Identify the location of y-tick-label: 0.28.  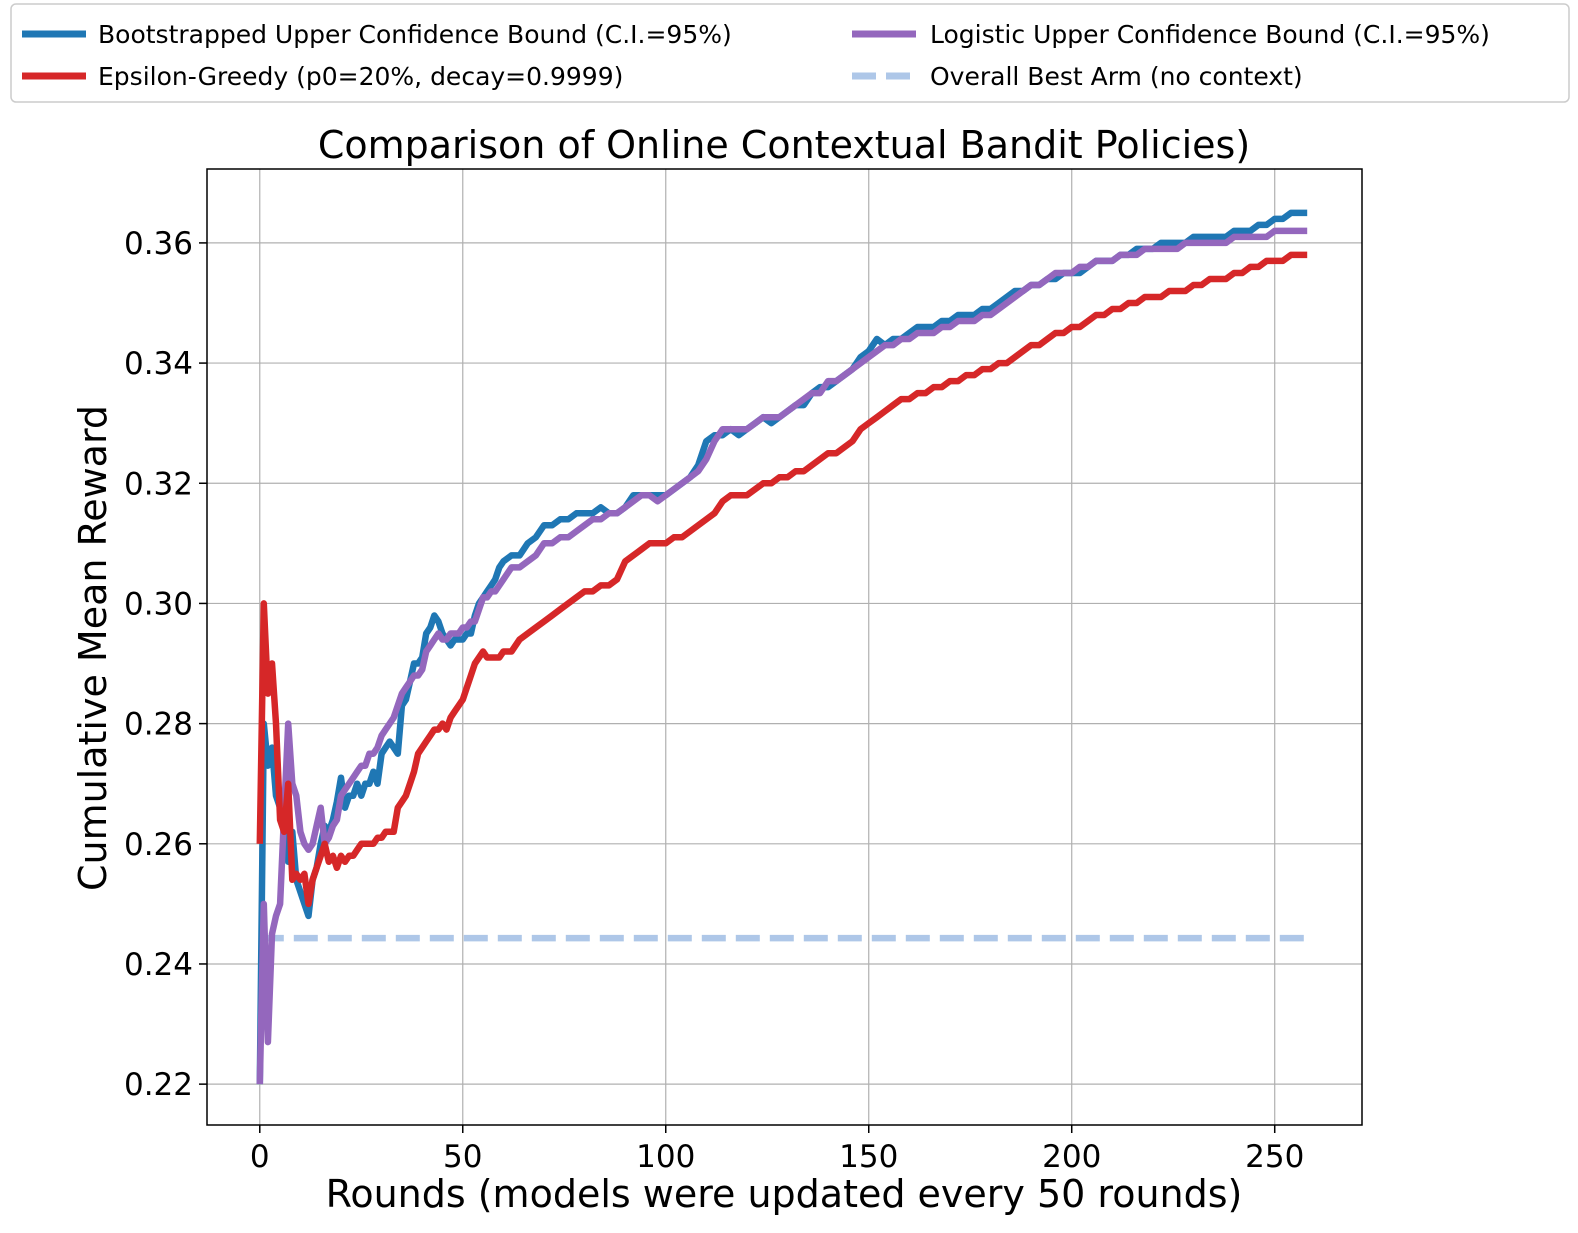
(158, 725).